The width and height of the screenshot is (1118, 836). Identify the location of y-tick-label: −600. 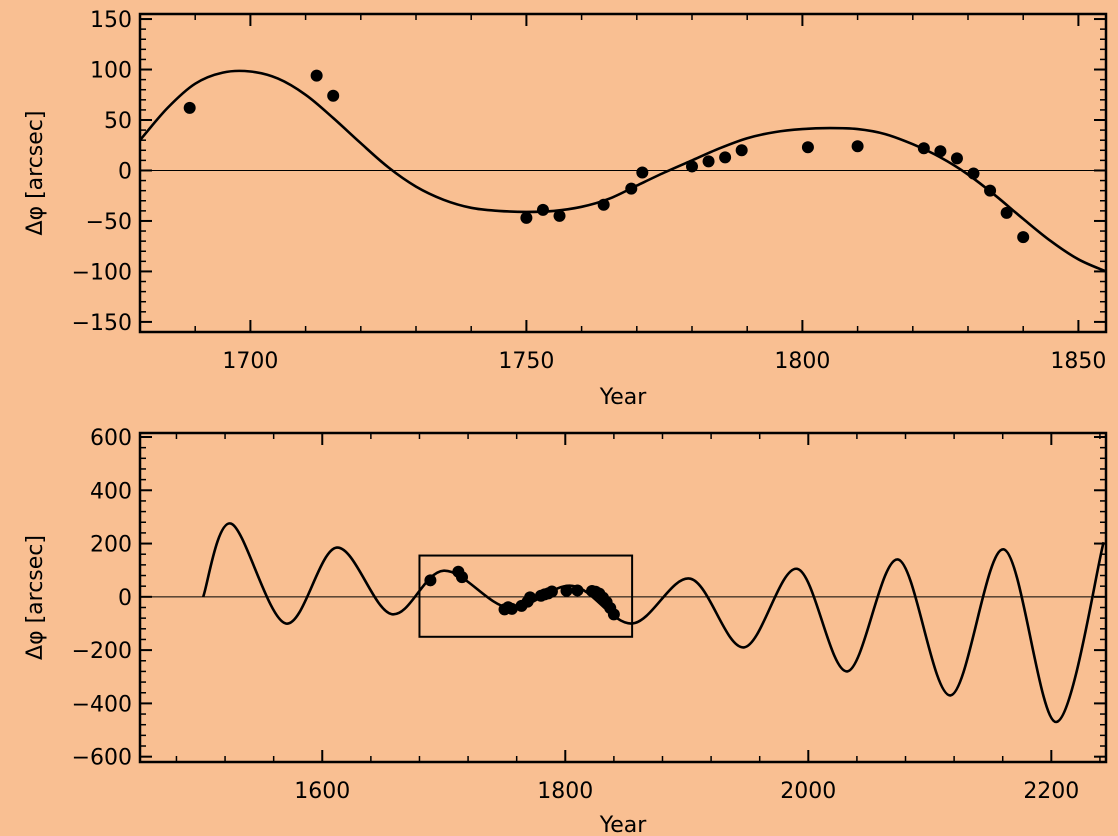
(102, 758).